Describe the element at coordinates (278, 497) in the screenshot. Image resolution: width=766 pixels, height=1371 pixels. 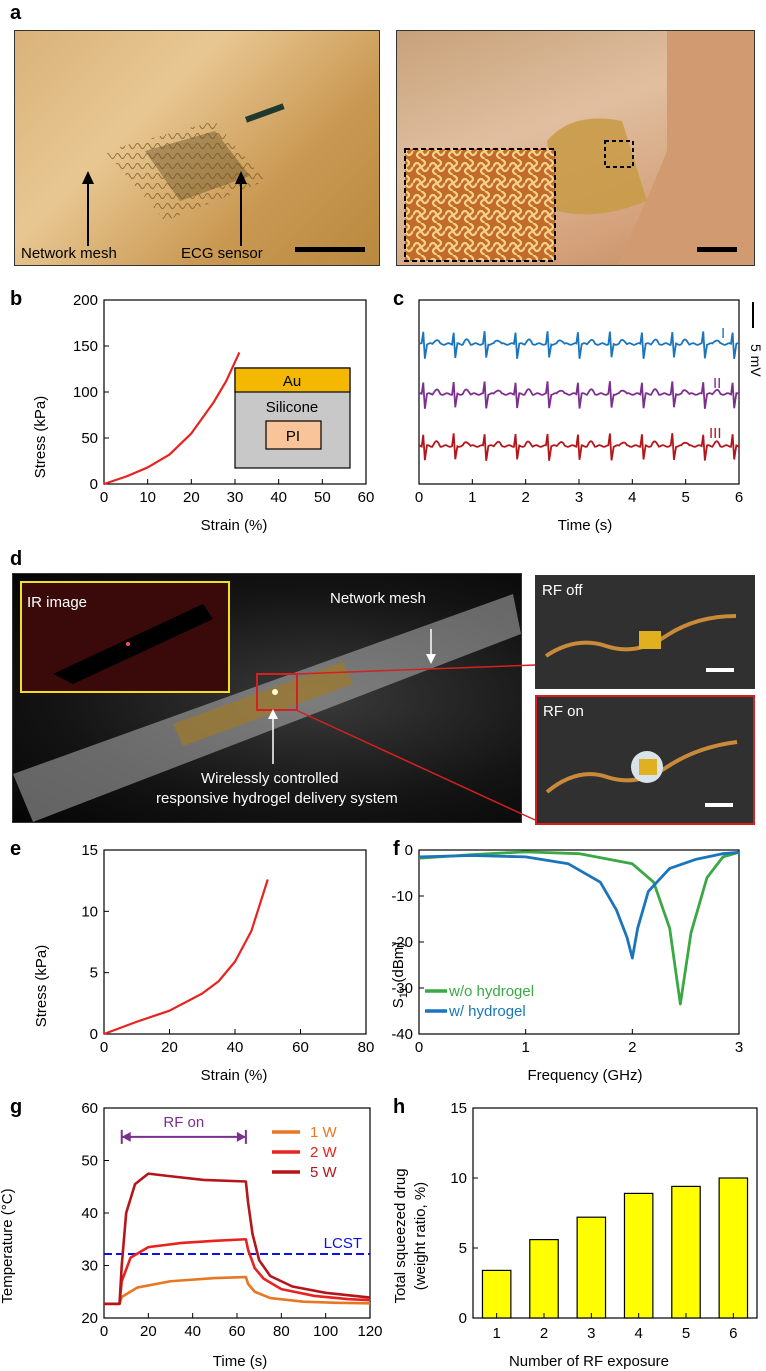
I see `chart-b-xtick-label: 40` at that location.